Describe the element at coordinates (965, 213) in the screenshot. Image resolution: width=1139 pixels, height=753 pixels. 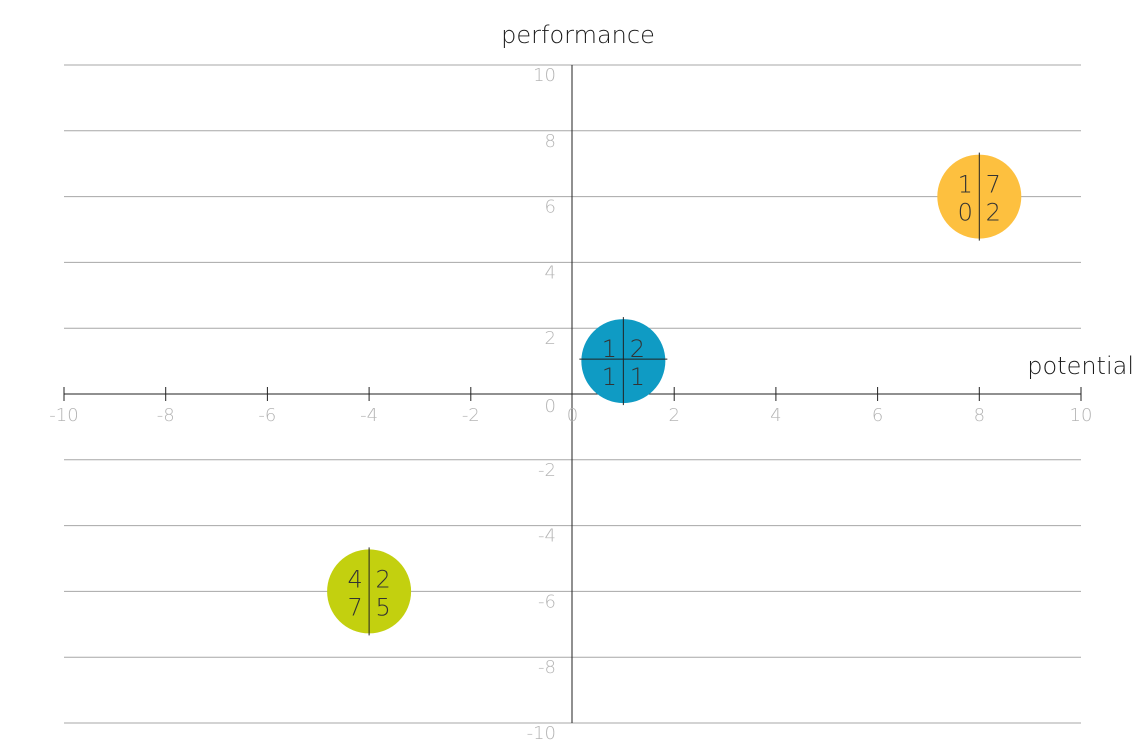
I see `bubble-quadrant-bottom-left: 0` at that location.